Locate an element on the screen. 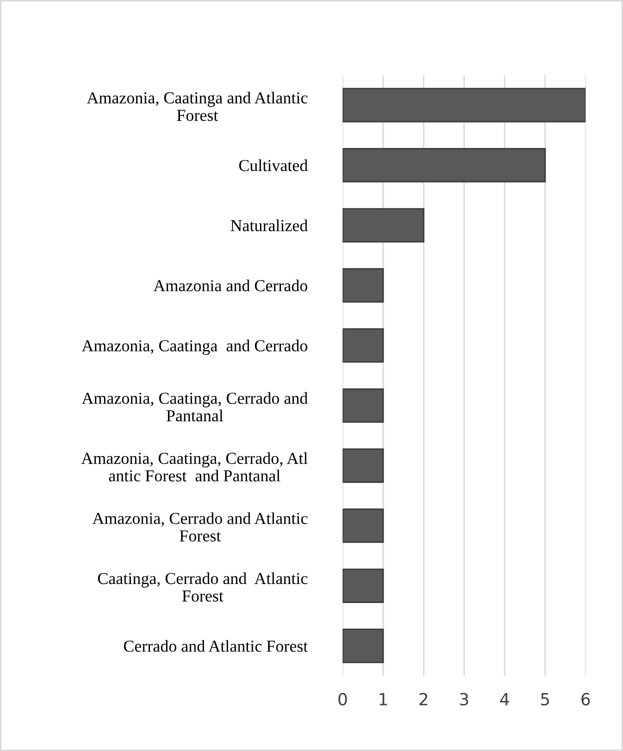 This screenshot has width=623, height=751. y-tick-label: Amazonia, Caatinga and Cerrado is located at coordinates (195, 347).